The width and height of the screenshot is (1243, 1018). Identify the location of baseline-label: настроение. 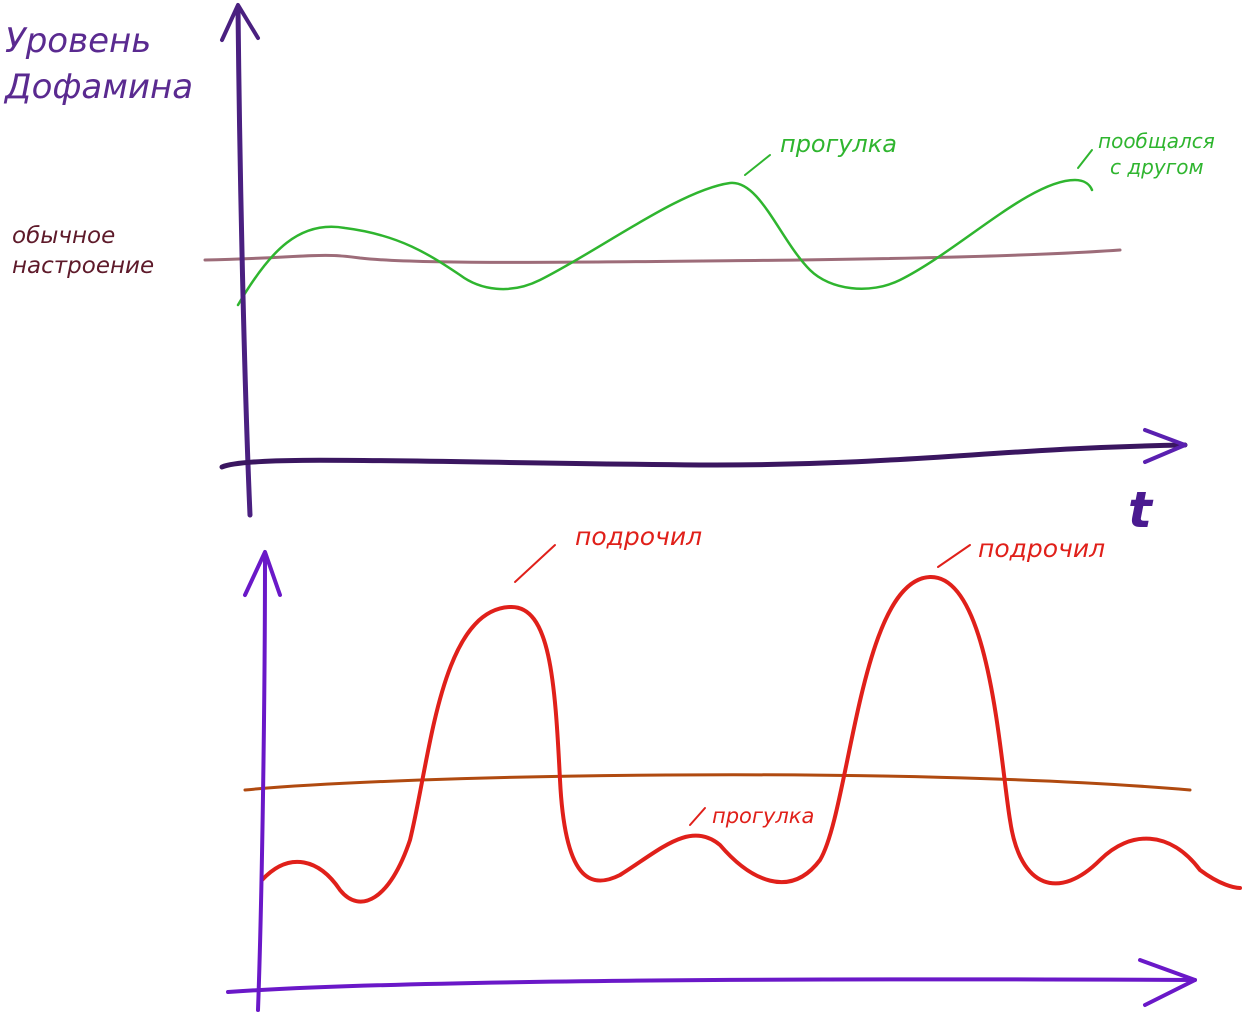
(83, 266).